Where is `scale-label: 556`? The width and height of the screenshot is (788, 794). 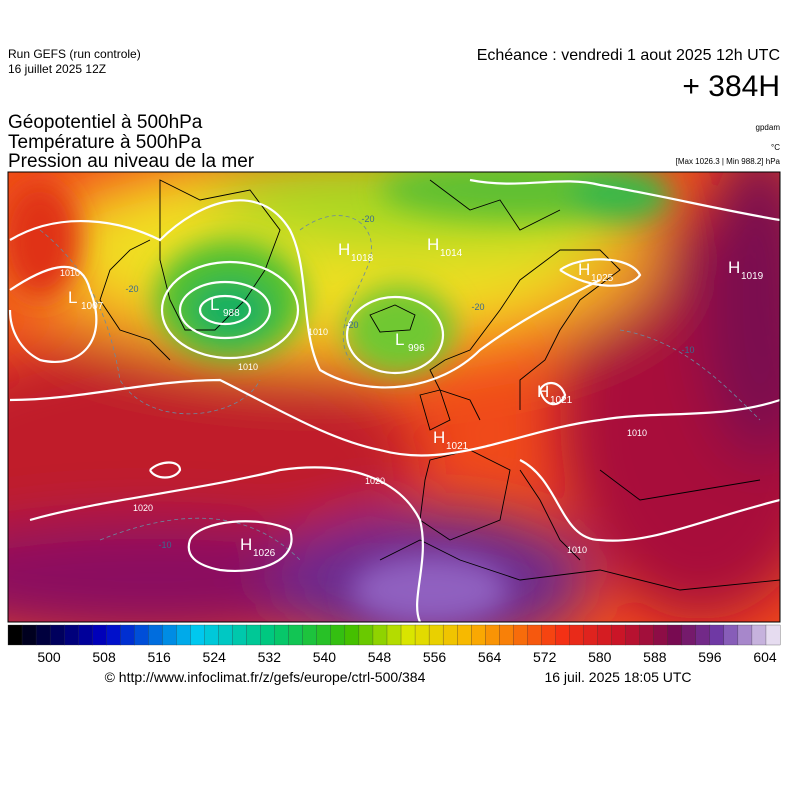
scale-label: 556 is located at coordinates (435, 657).